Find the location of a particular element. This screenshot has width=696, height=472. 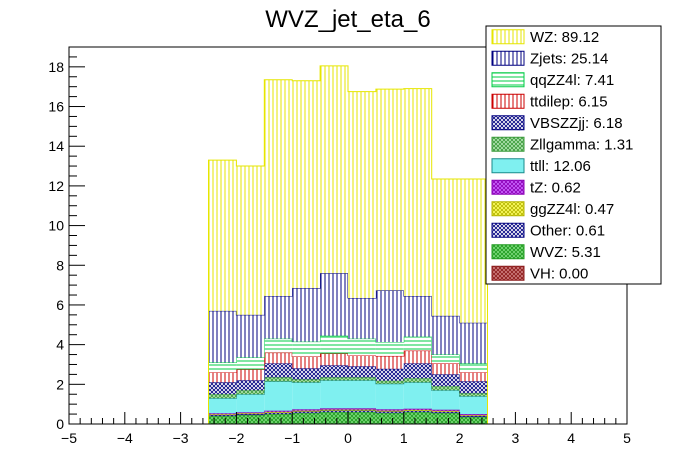

x-tick-label: −4 is located at coordinates (125, 438).